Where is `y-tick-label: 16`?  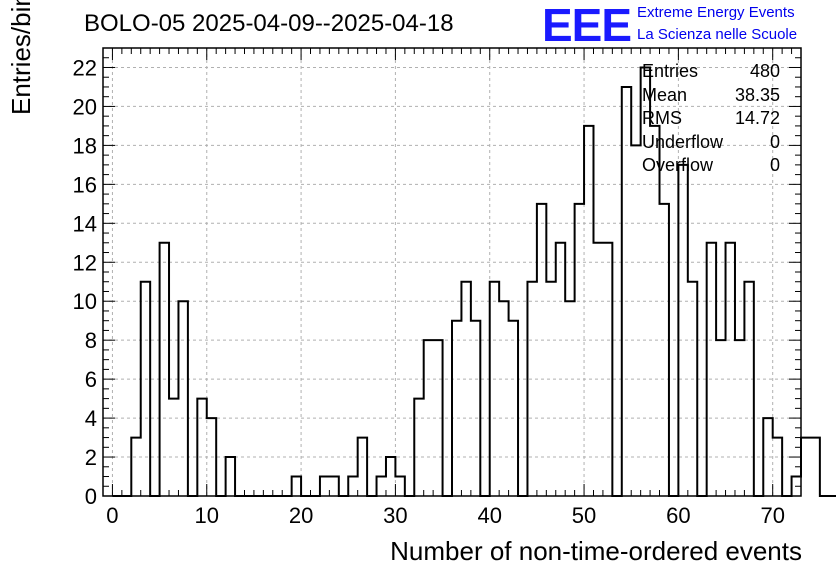 y-tick-label: 16 is located at coordinates (85, 184).